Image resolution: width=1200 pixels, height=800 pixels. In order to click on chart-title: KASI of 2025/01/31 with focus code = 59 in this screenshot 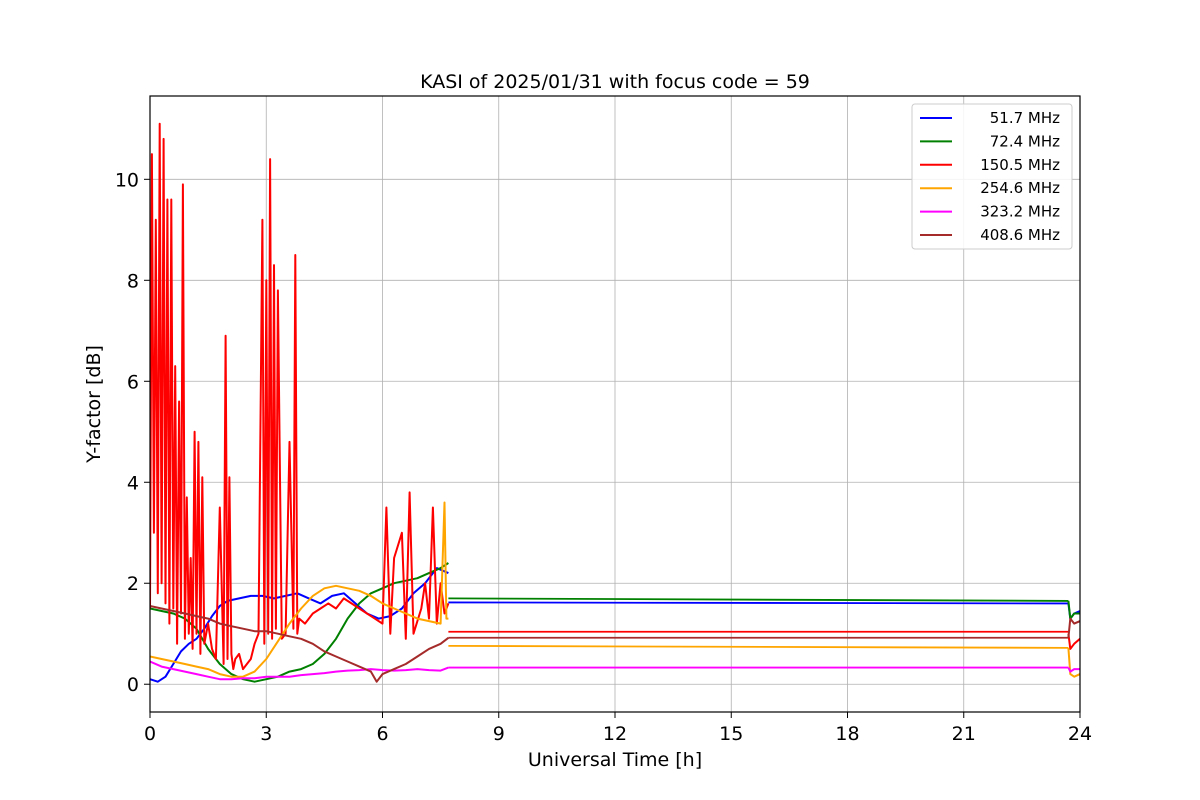, I will do `click(615, 82)`.